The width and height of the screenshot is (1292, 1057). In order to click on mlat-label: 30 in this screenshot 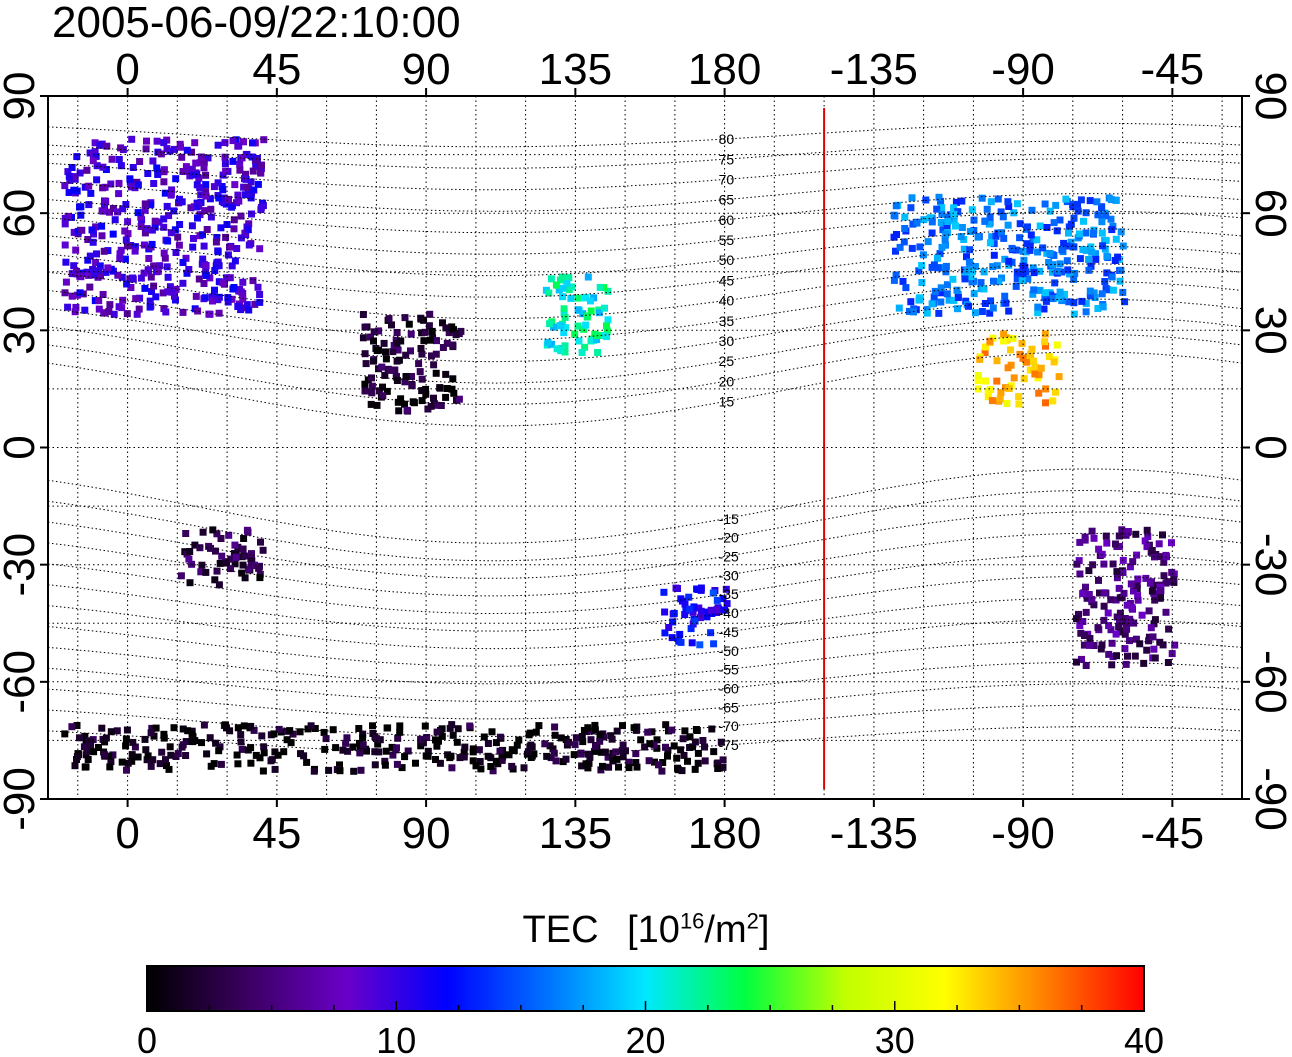, I will do `click(727, 341)`.